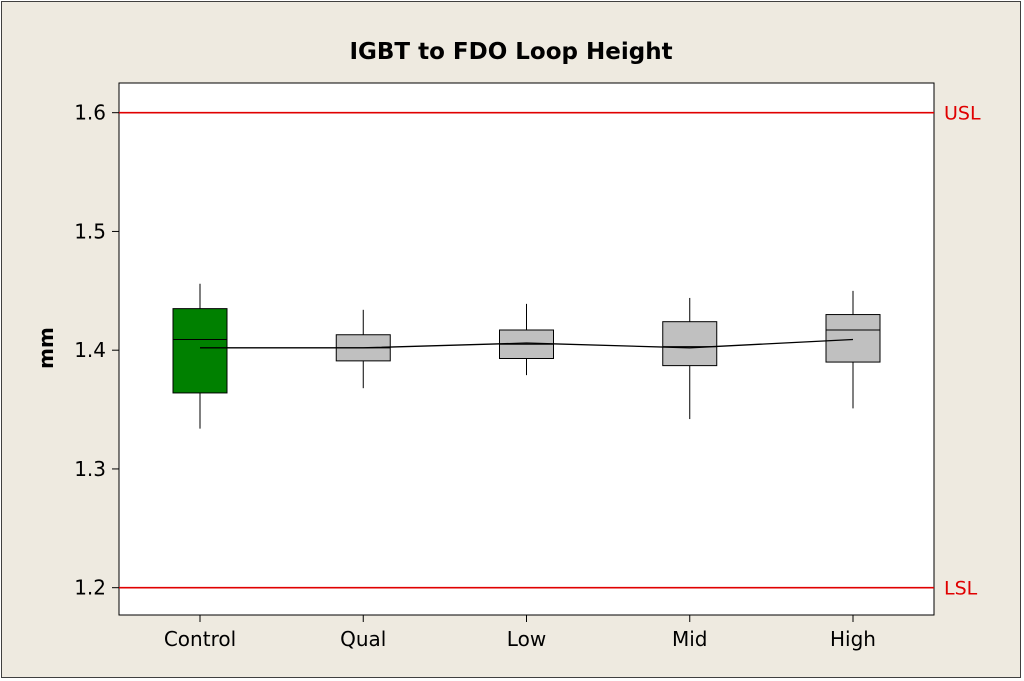 This screenshot has height=681, width=1024. Describe the element at coordinates (526, 639) in the screenshot. I see `x-tick-label: Low` at that location.